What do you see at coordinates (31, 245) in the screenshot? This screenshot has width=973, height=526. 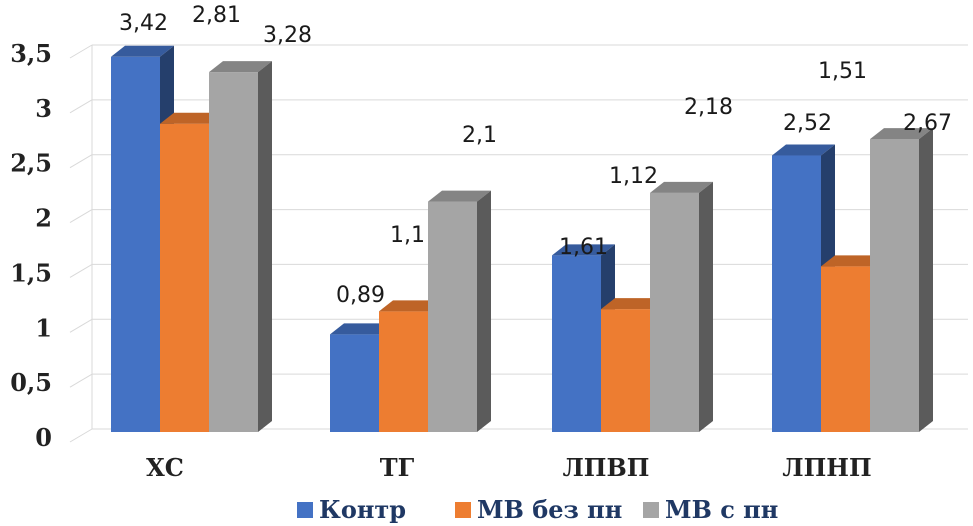 I see `y-axis-ticks: 0 0,5 1 1,5 2 2,5 3 3,5` at bounding box center [31, 245].